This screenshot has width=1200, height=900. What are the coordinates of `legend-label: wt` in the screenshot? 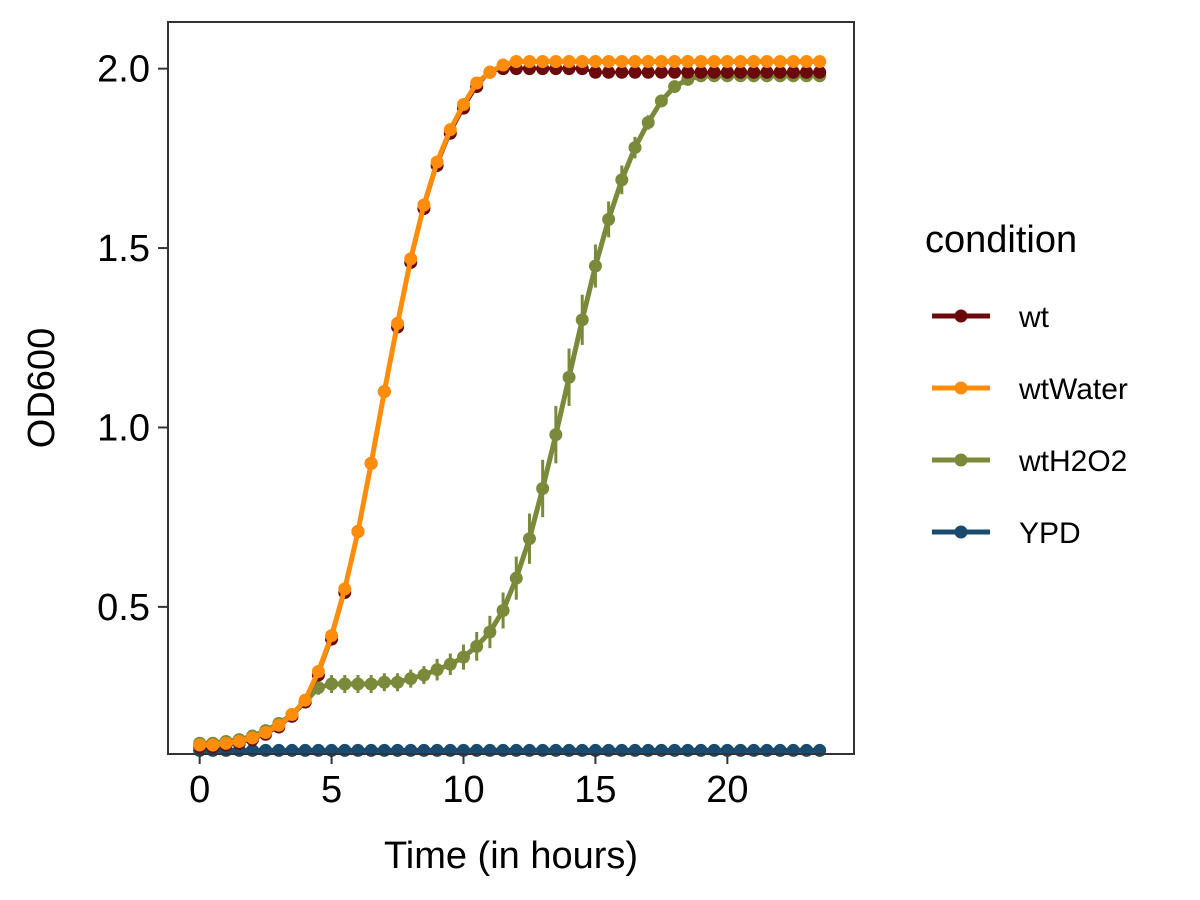 It's located at (1034, 317).